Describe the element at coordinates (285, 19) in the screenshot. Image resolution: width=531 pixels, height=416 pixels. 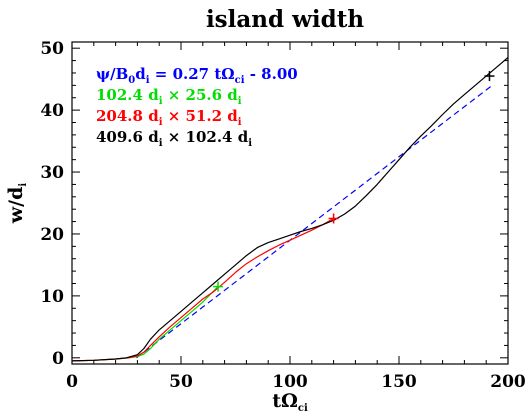
I see `chart-title: island width` at that location.